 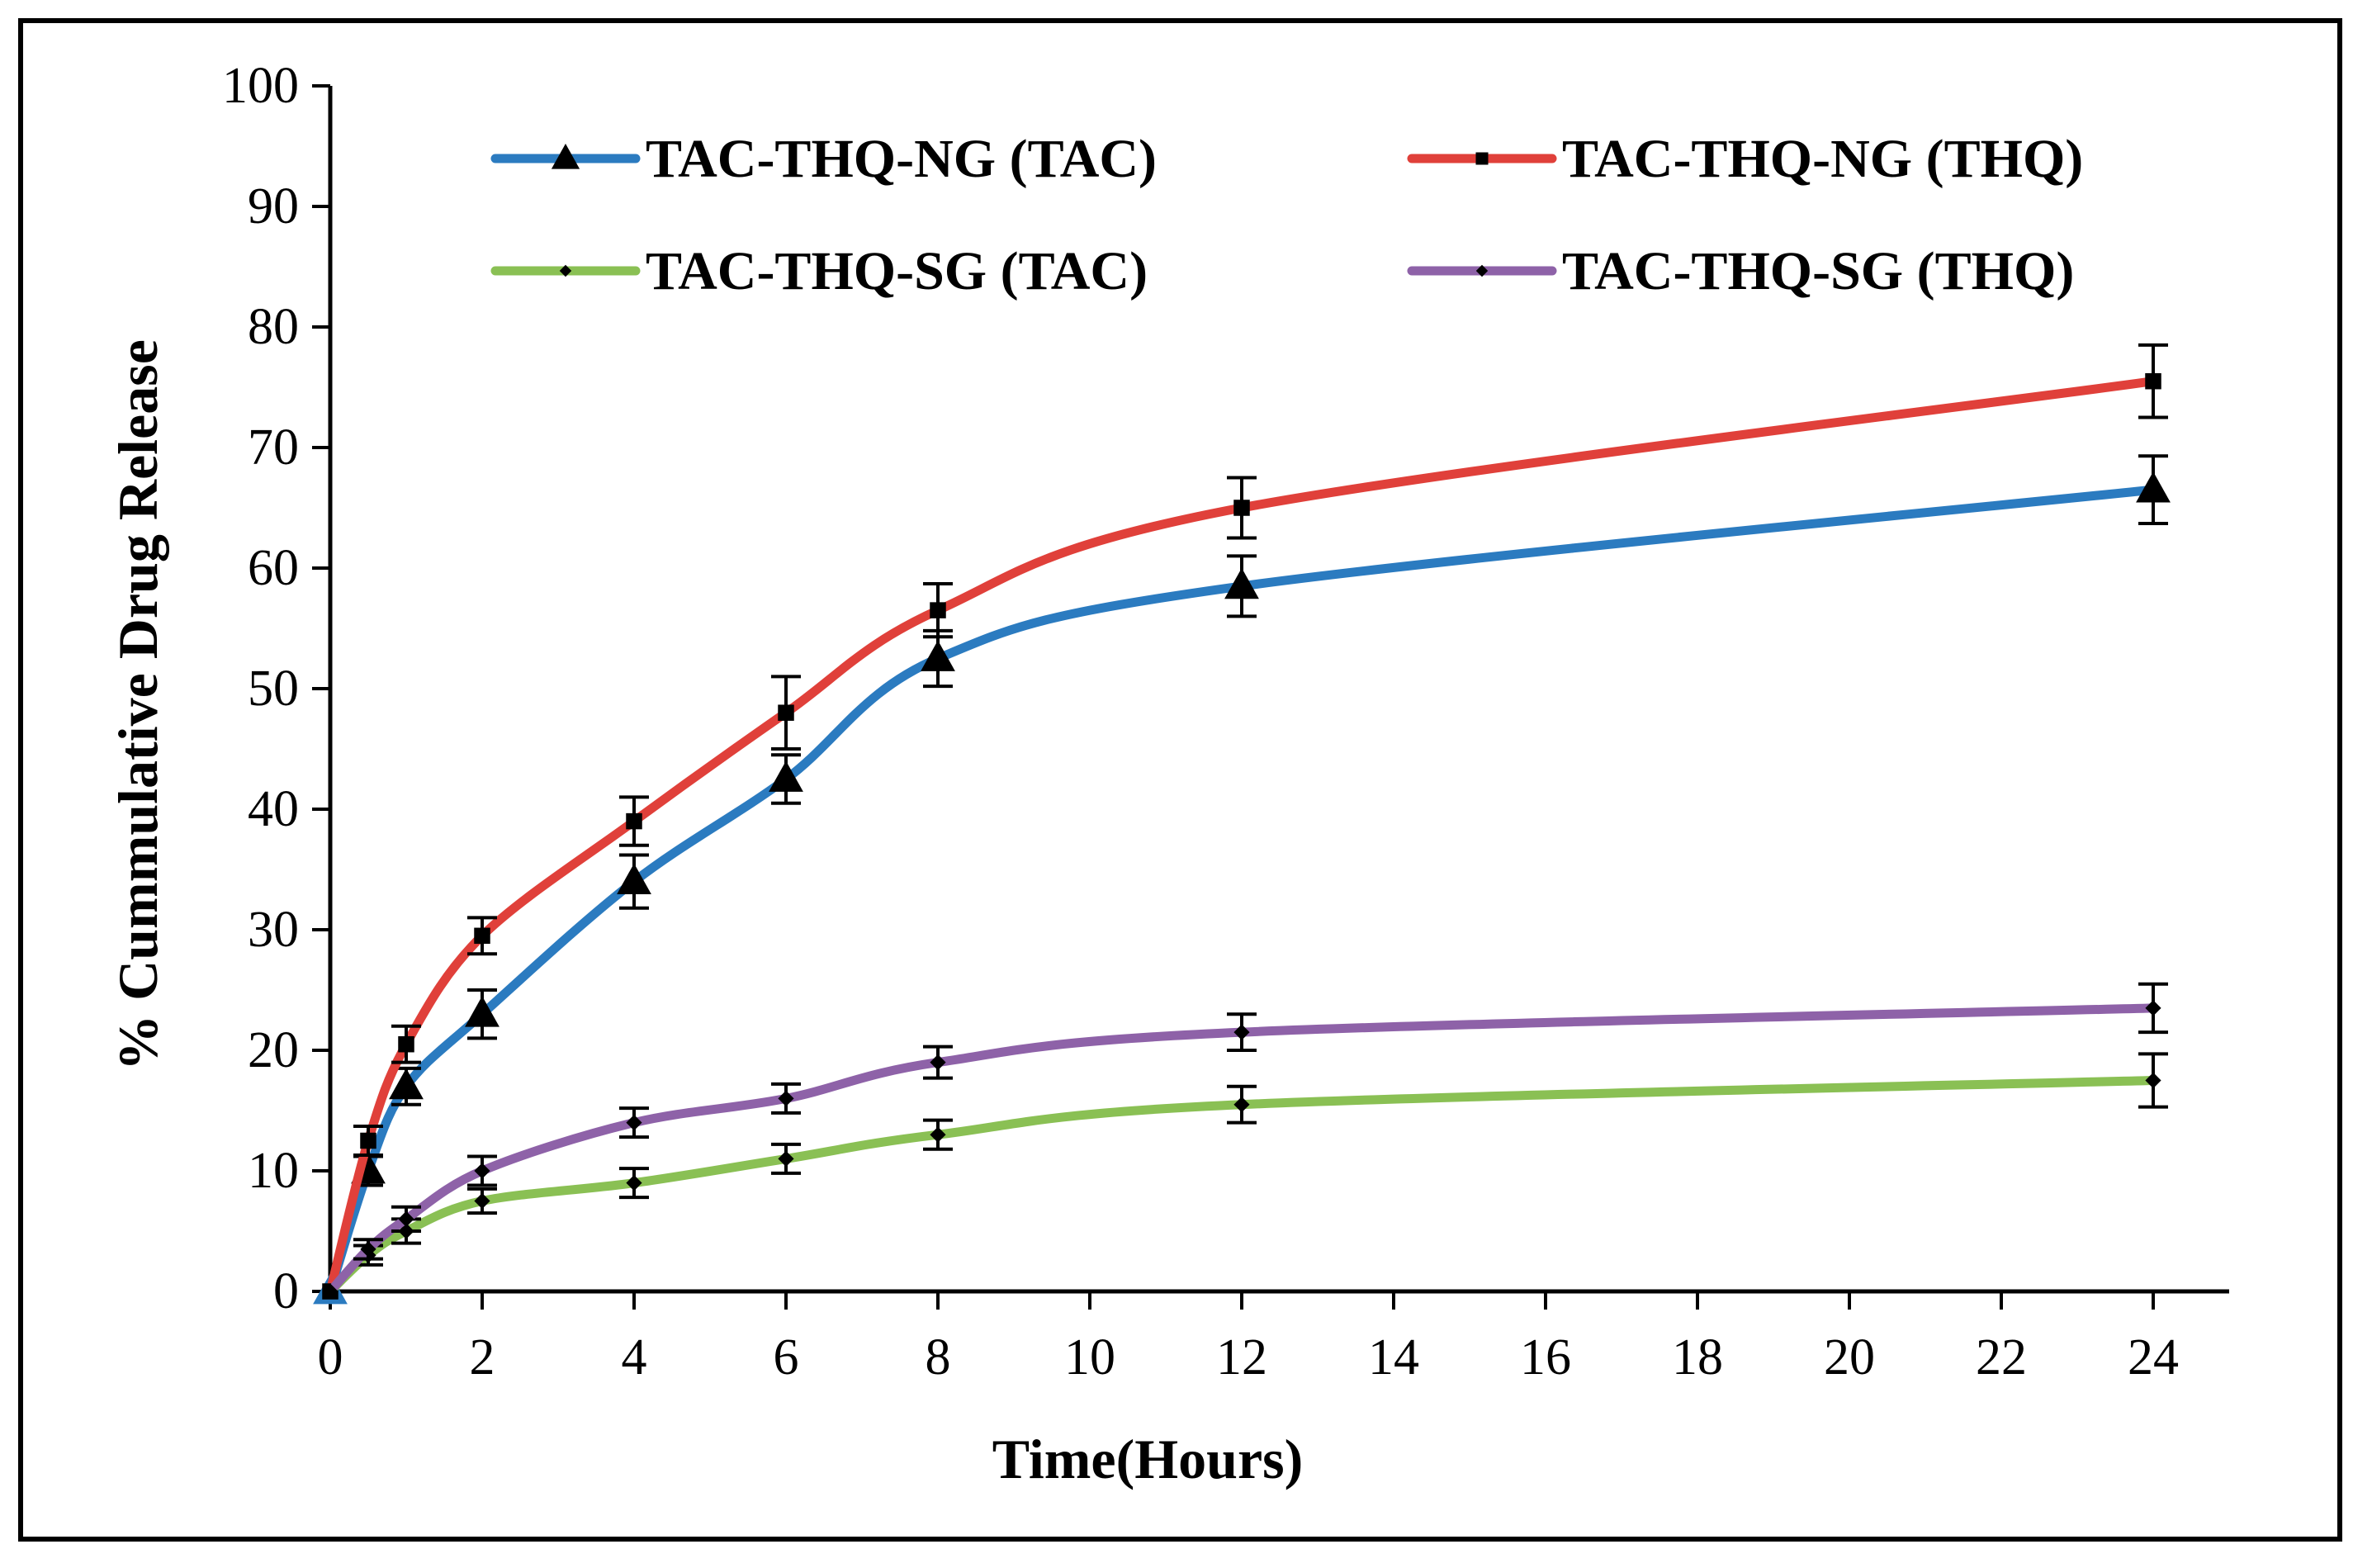 I want to click on y-tick-label: 30, so click(x=273, y=930).